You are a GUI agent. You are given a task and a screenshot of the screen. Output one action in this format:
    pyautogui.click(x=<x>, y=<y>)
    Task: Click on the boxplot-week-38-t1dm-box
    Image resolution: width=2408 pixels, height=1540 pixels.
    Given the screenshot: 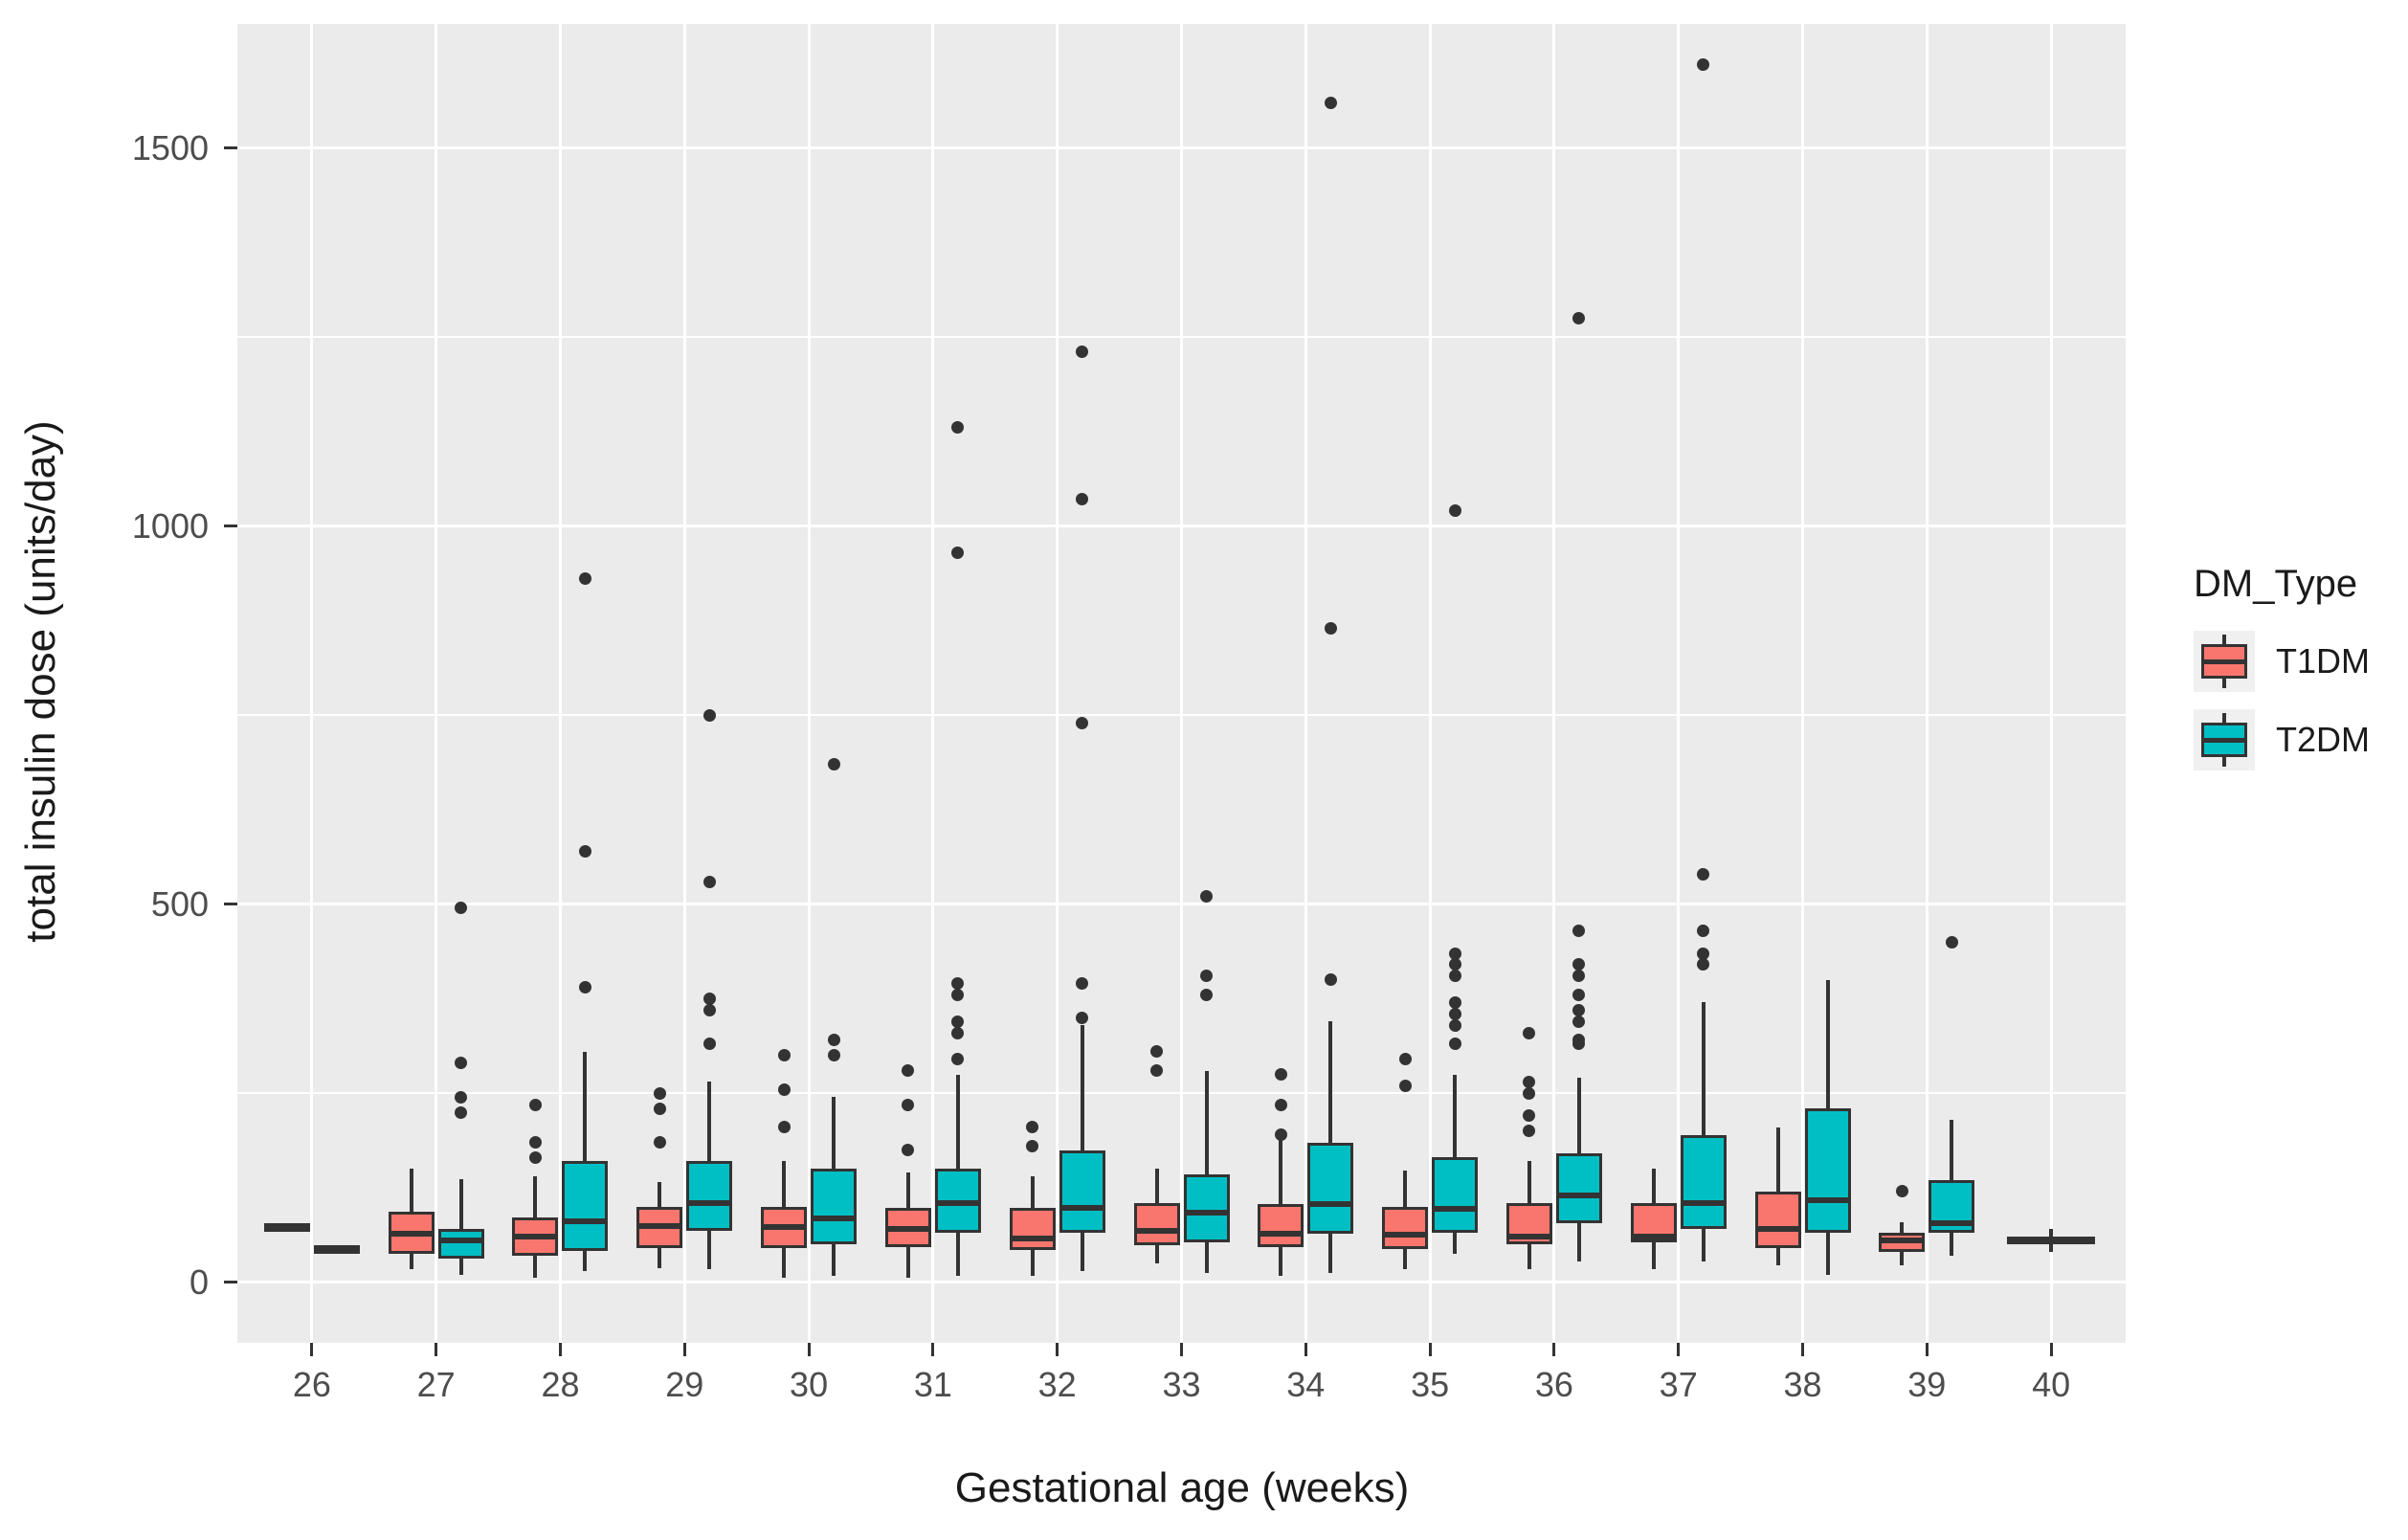 What is the action you would take?
    pyautogui.click(x=1778, y=1220)
    